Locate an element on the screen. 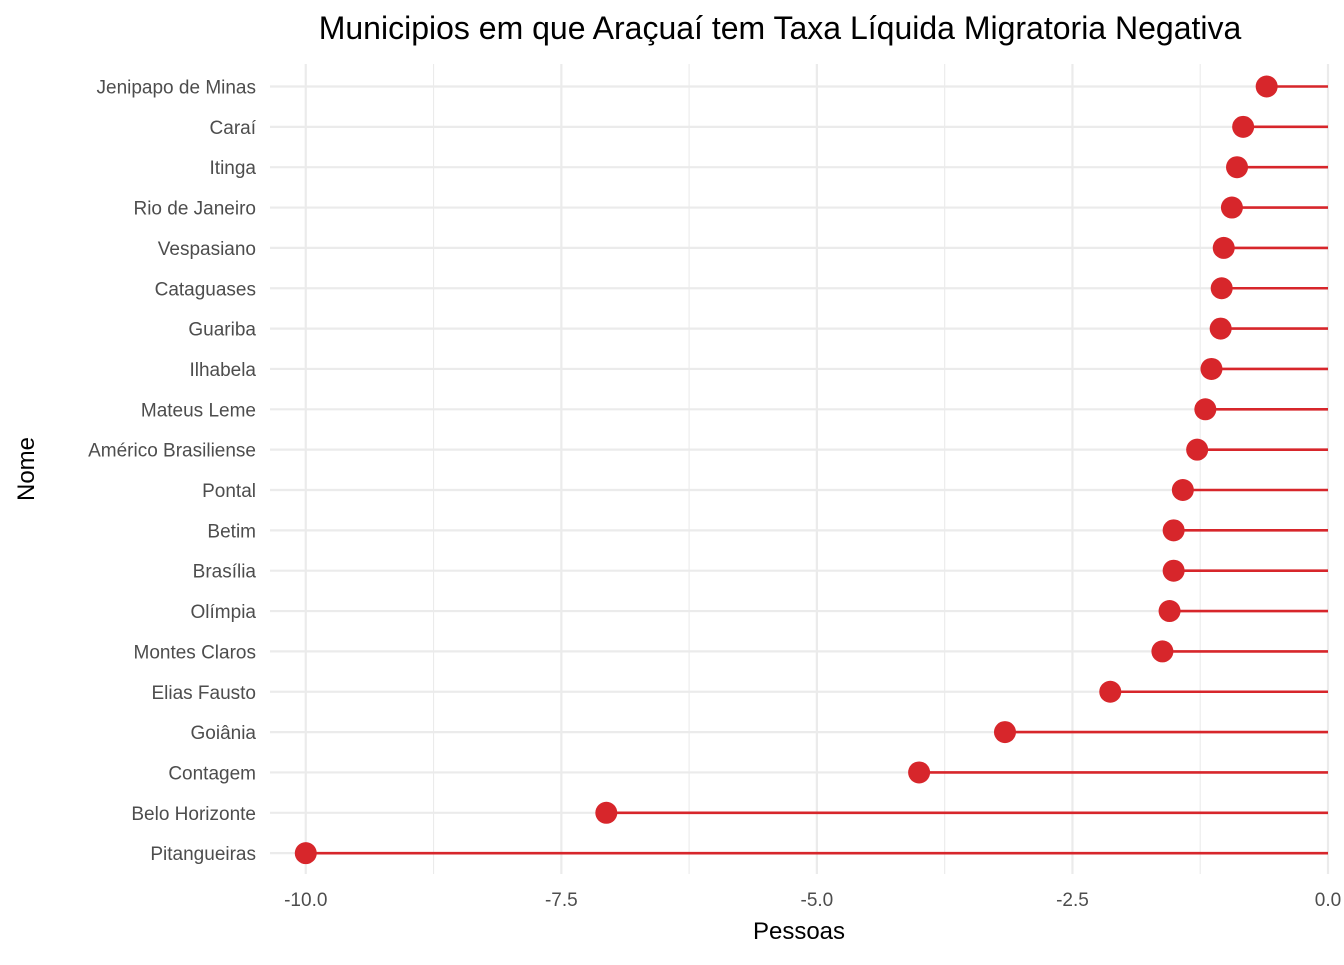 The image size is (1344, 965). y-tick-label: Pitangueiras is located at coordinates (203, 854).